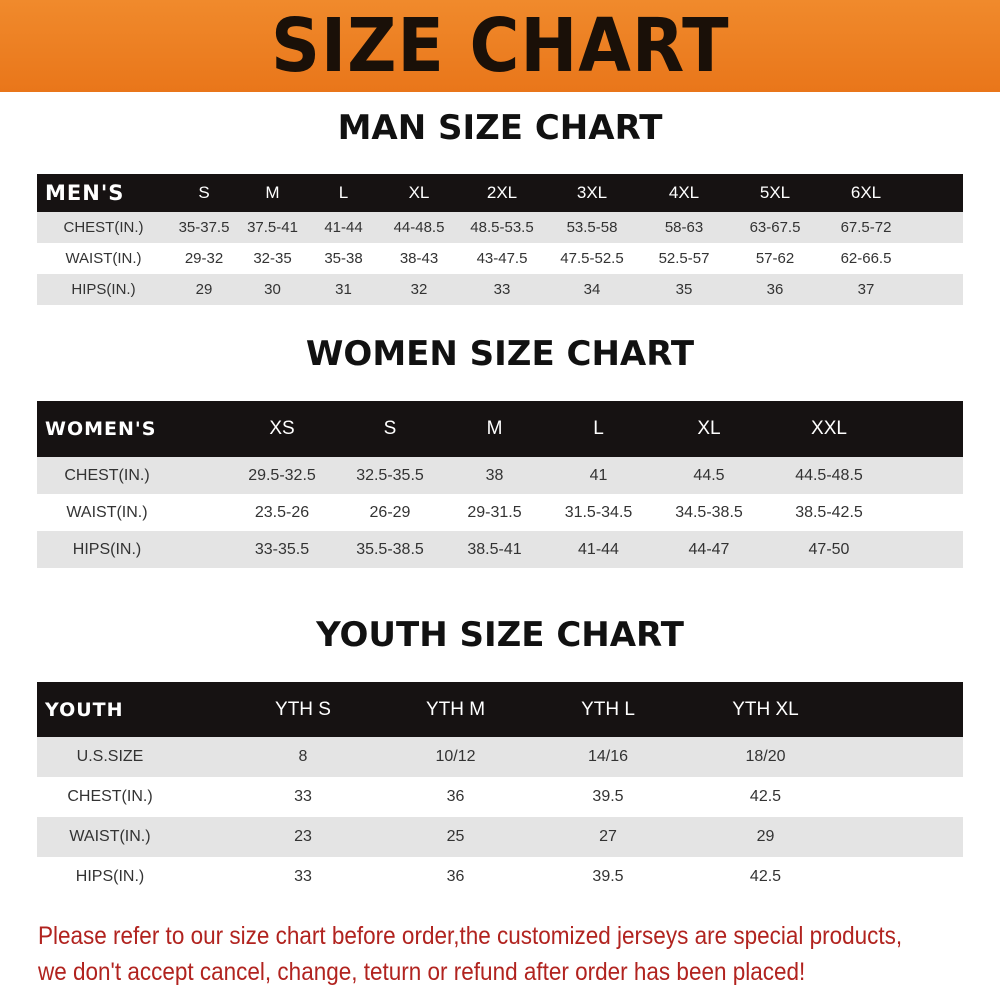 This screenshot has height=1000, width=1000. Describe the element at coordinates (608, 836) in the screenshot. I see `measurement-cell: 27` at that location.